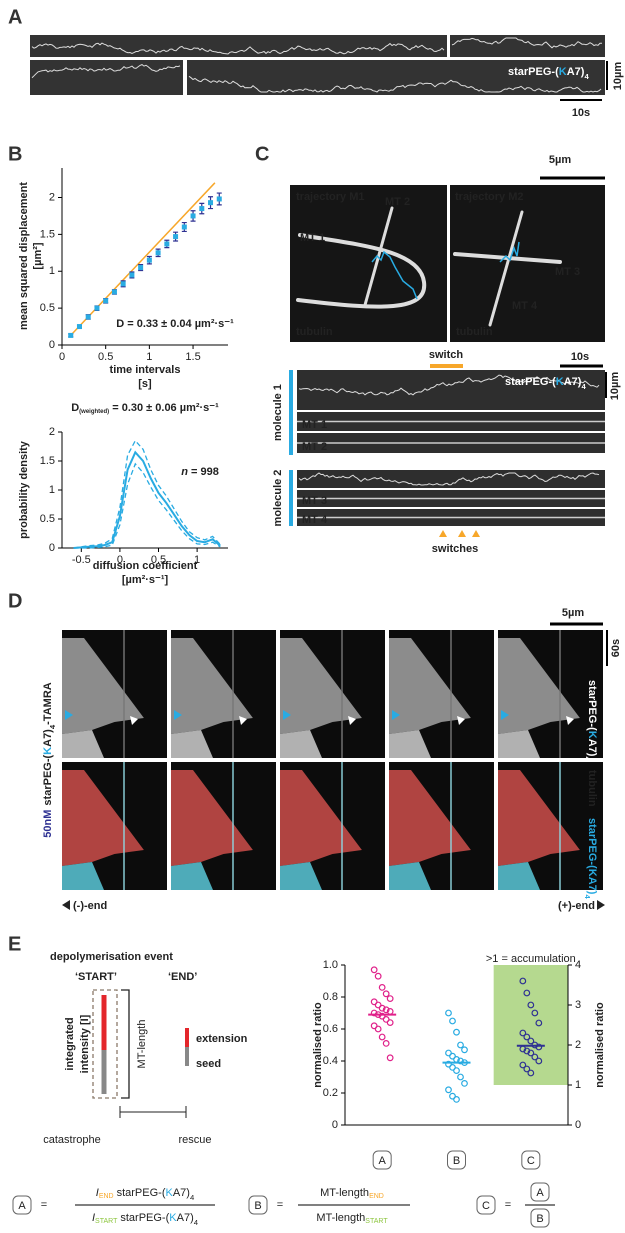 The image size is (625, 1233). I want to click on side-label: 50nM starPEG-(KA7)4-TAMRA, so click(49, 759).